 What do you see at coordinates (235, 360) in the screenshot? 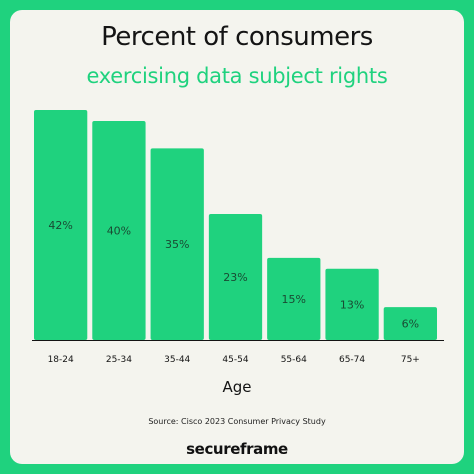
I see `x-tick-45-54: 45-54` at bounding box center [235, 360].